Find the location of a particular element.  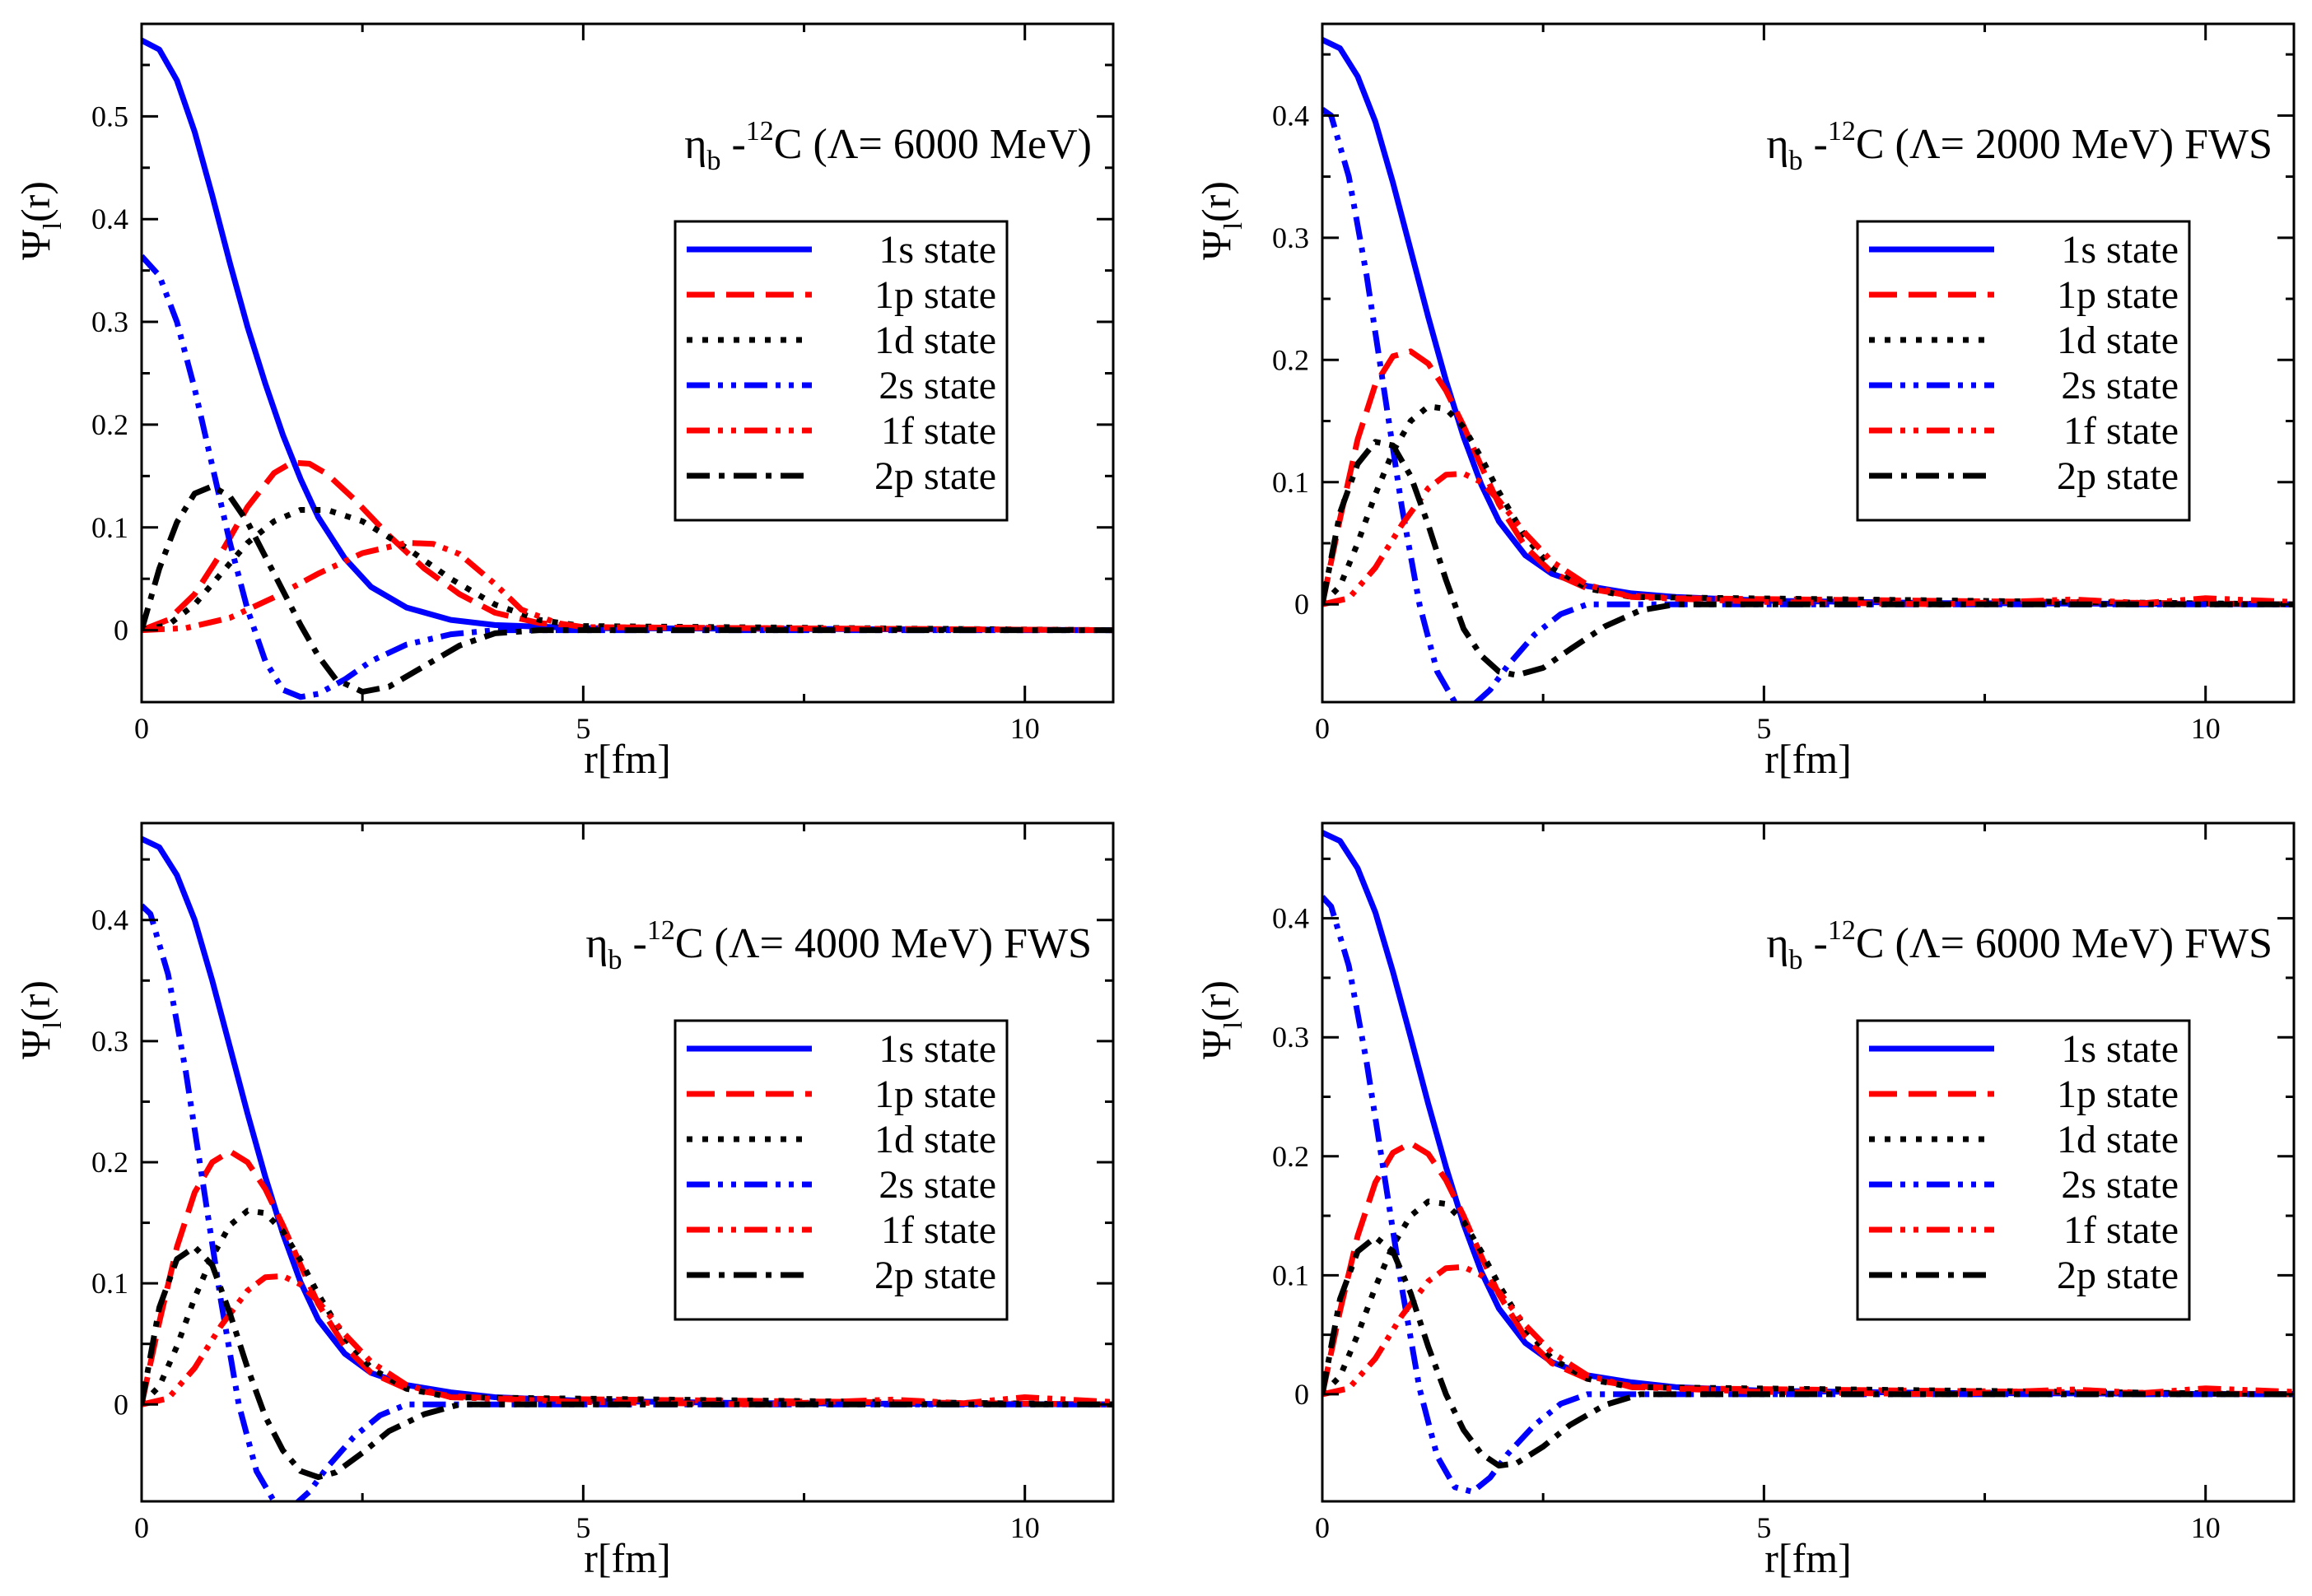

series-line-2p-state is located at coordinates (627, 589).